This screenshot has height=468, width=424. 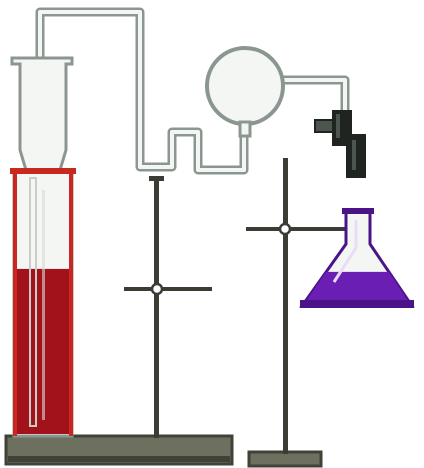 I want to click on graduated-cylinder, so click(x=43, y=247).